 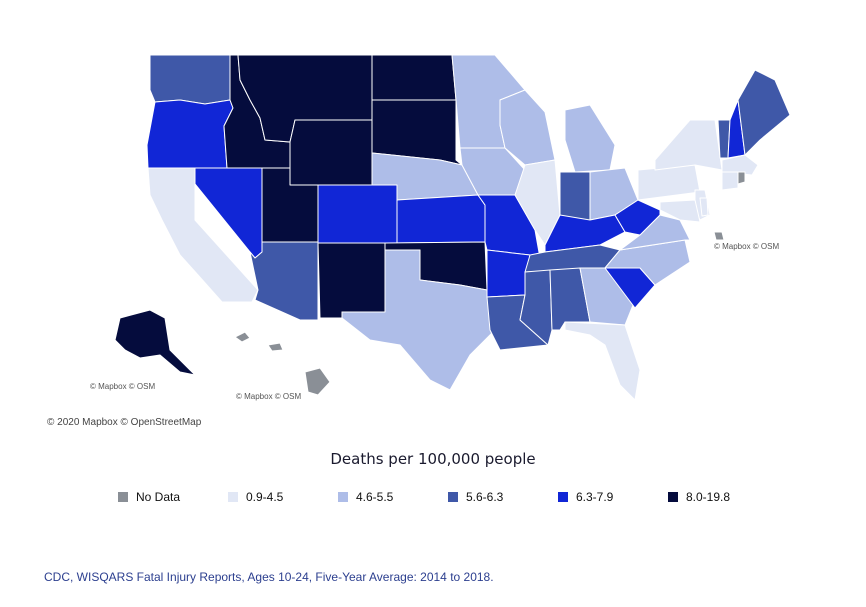 What do you see at coordinates (190, 79) in the screenshot?
I see `state-washington` at bounding box center [190, 79].